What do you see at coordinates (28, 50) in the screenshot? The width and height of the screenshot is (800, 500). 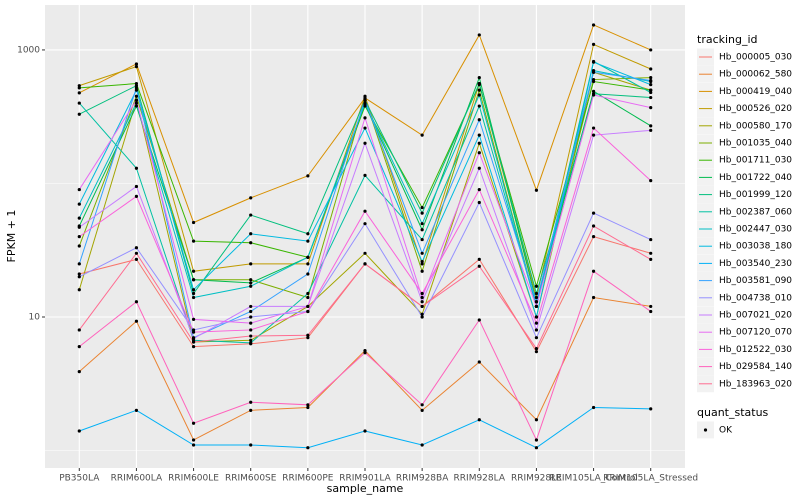 I see `y-tick-label: 1000` at bounding box center [28, 50].